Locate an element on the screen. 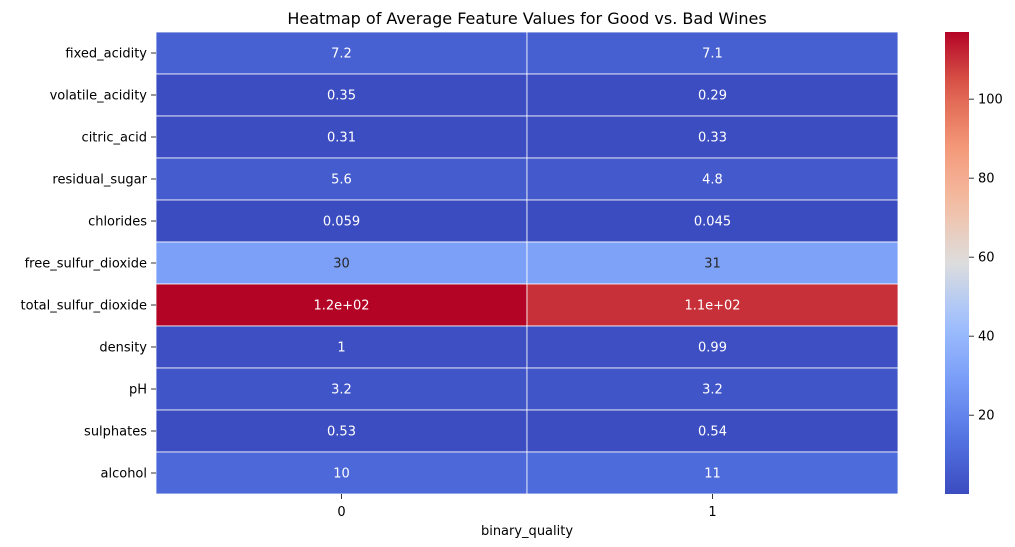 This screenshot has height=547, width=1015. colorbar-tick-label: 100 is located at coordinates (990, 100).